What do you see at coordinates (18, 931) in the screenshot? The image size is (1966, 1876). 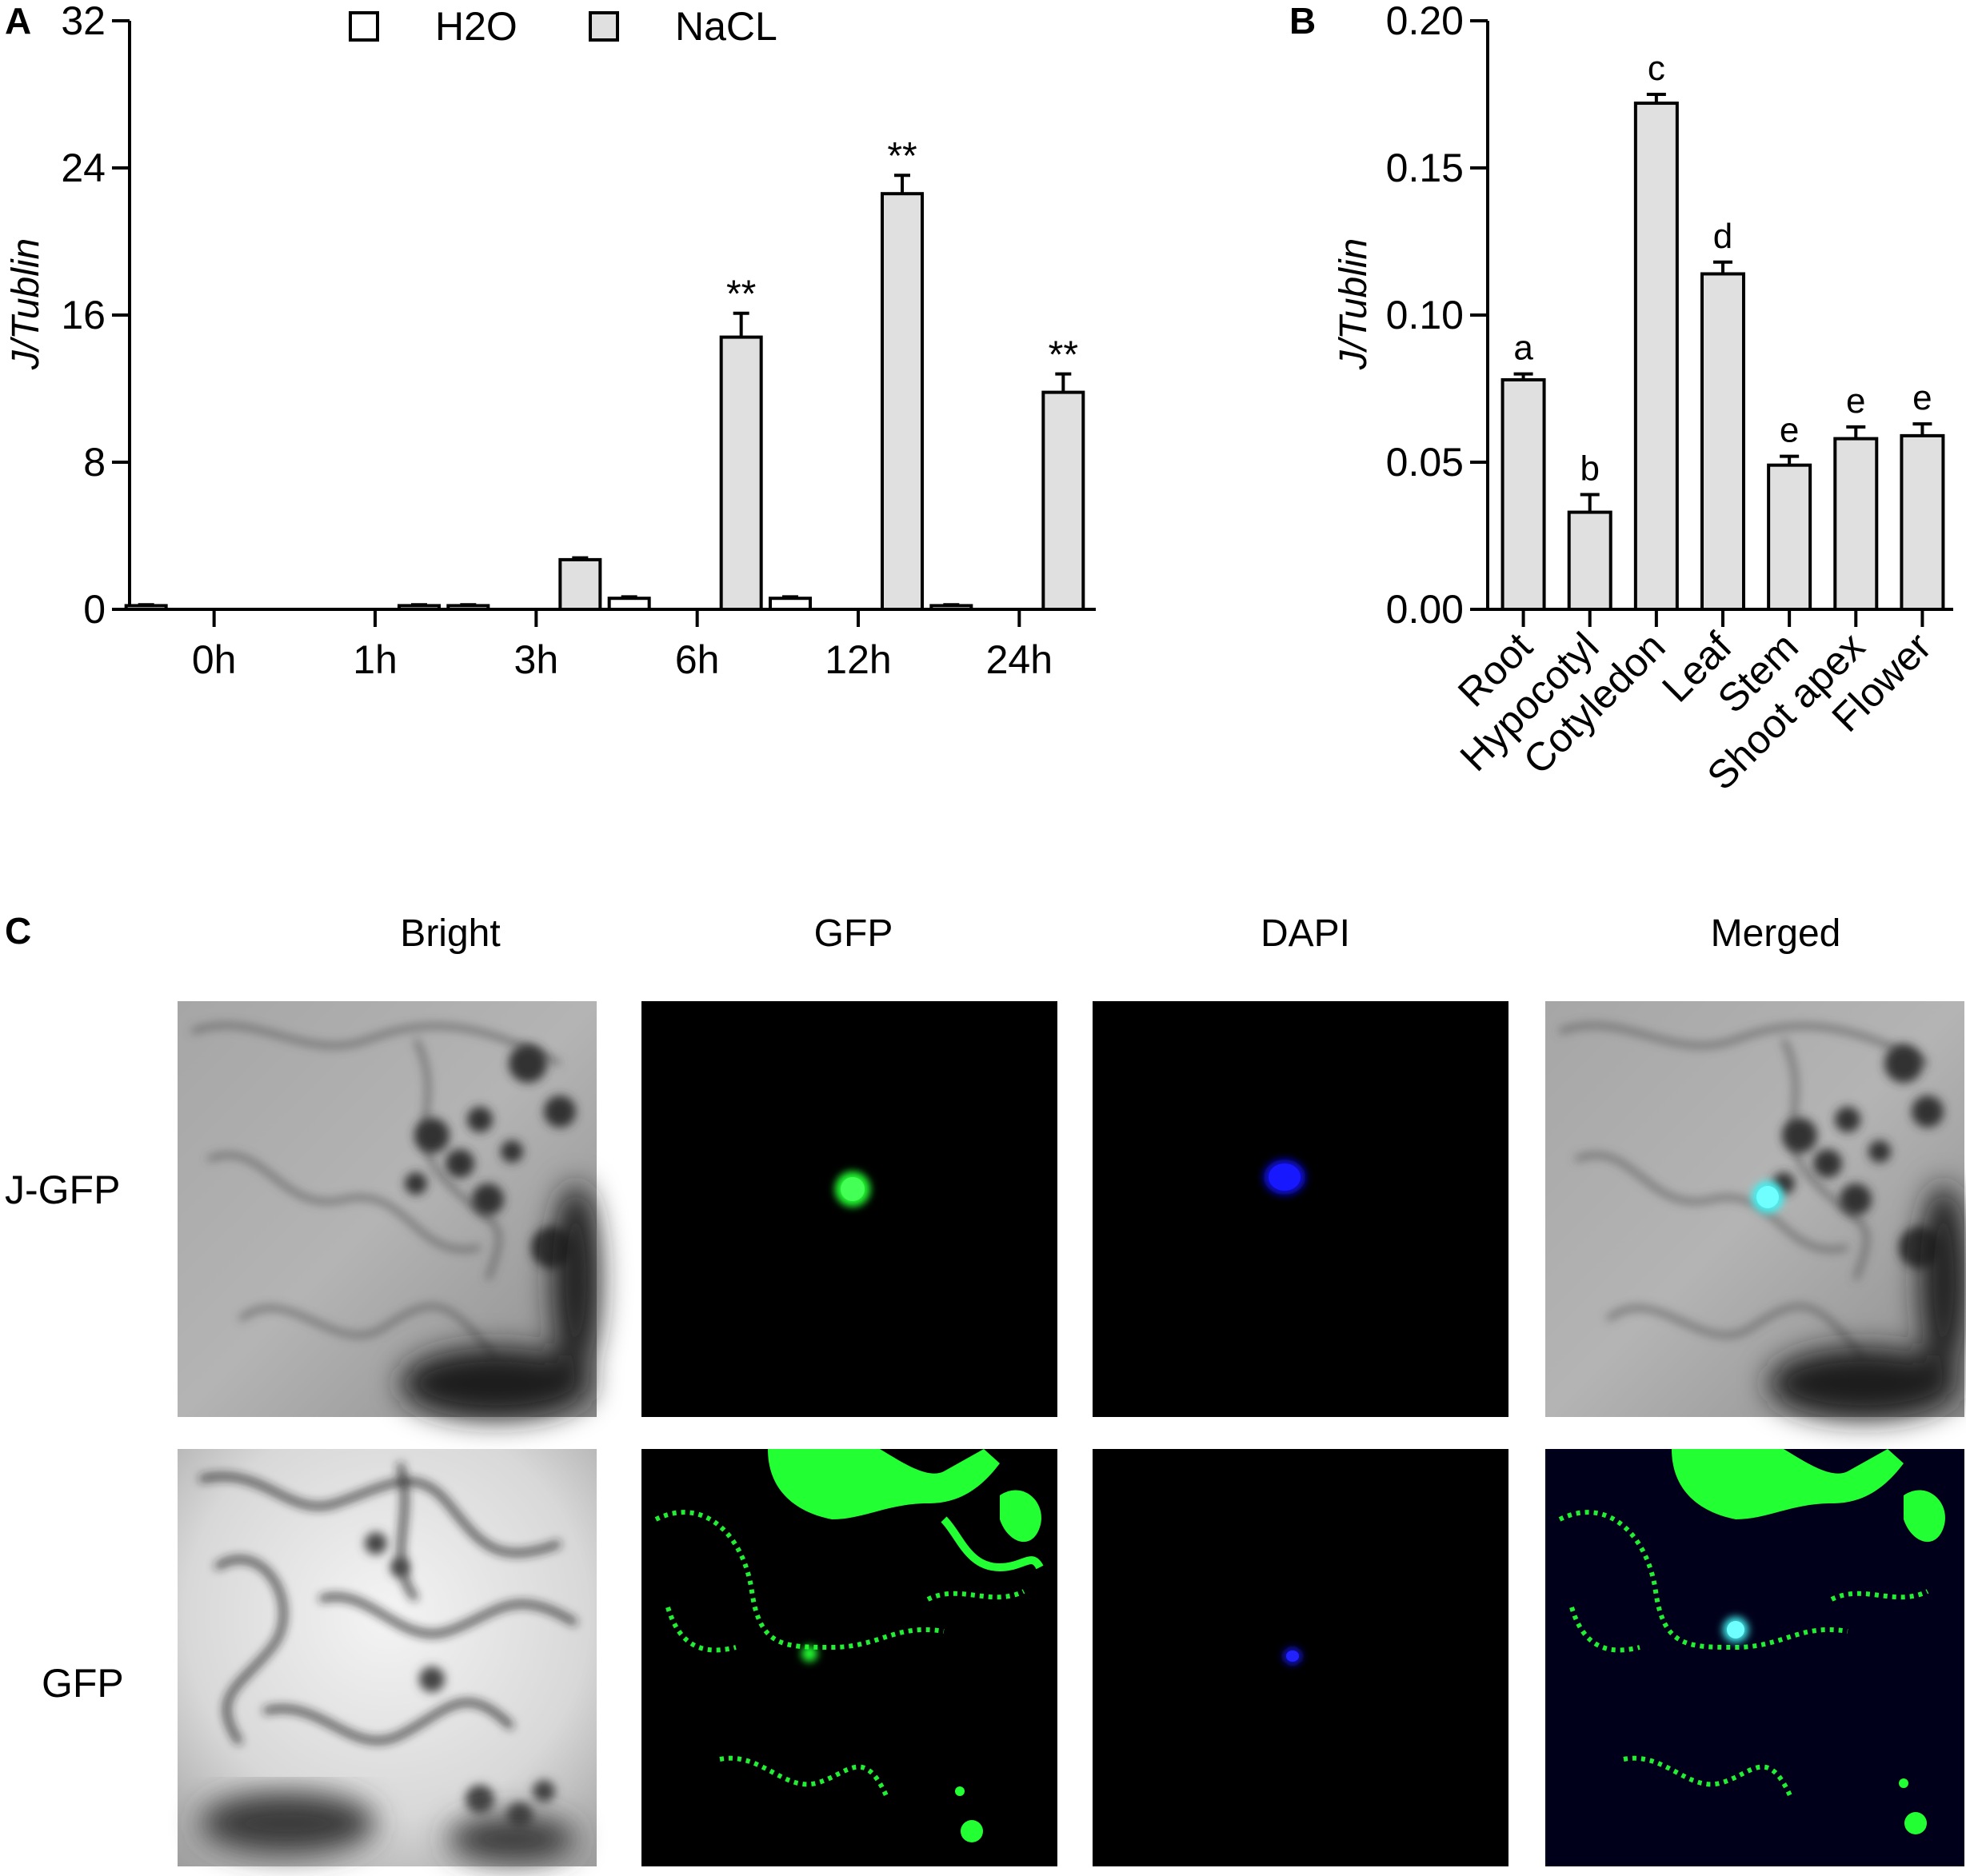 I see `panel-letter-c: C` at bounding box center [18, 931].